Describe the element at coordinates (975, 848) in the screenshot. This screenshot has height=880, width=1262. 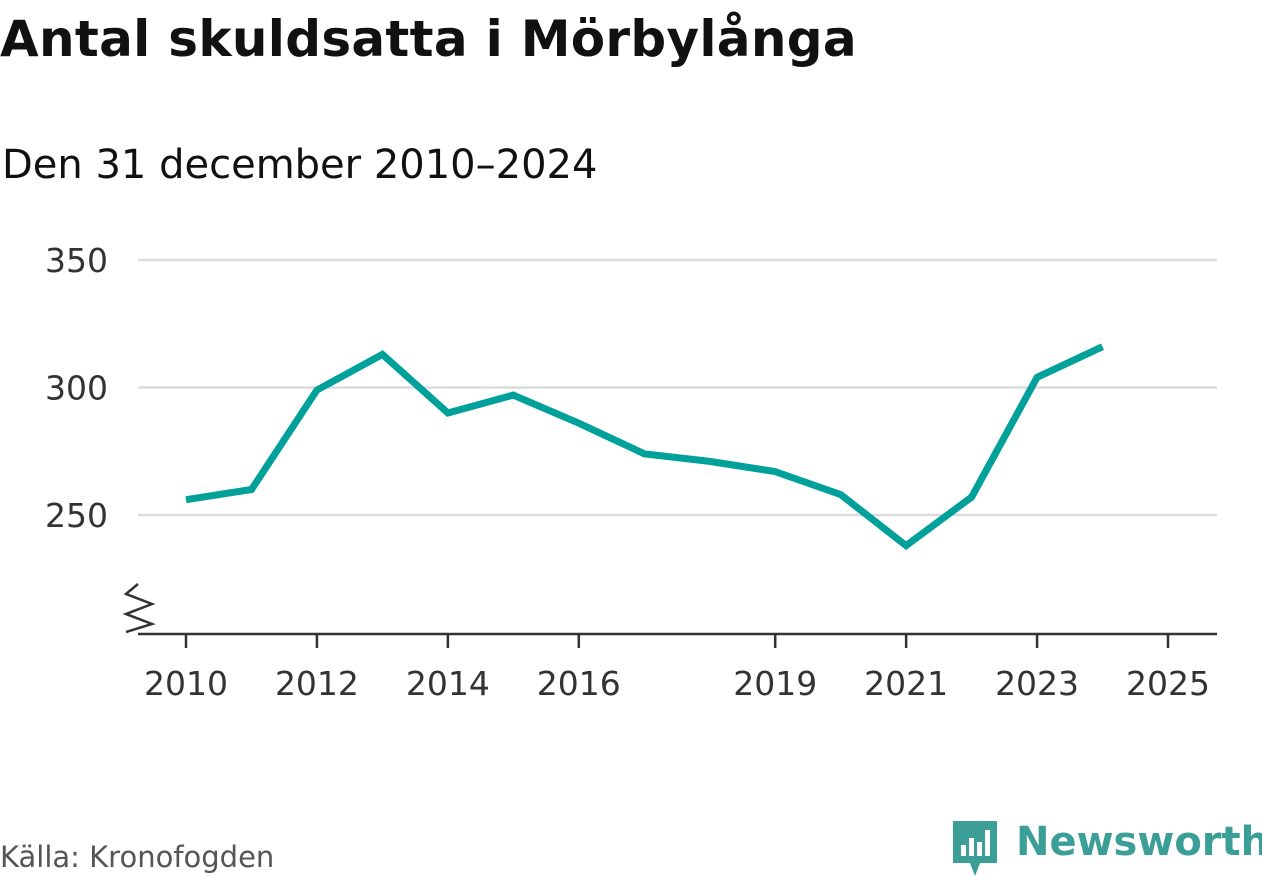
I see `newsworthy-logo-icon` at that location.